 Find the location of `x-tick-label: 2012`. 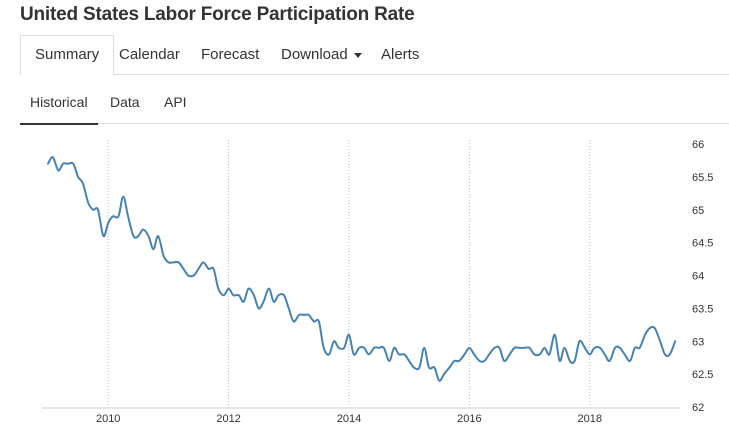

x-tick-label: 2012 is located at coordinates (228, 419).